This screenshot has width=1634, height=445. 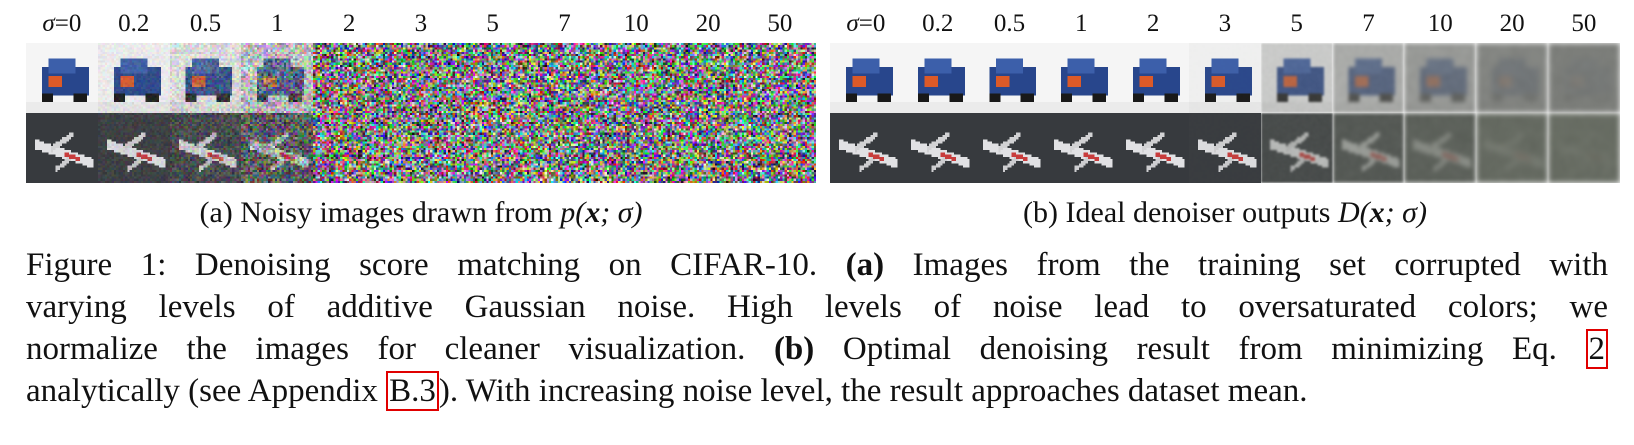 What do you see at coordinates (1596, 349) in the screenshot?
I see `equation-ref-link: 2` at bounding box center [1596, 349].